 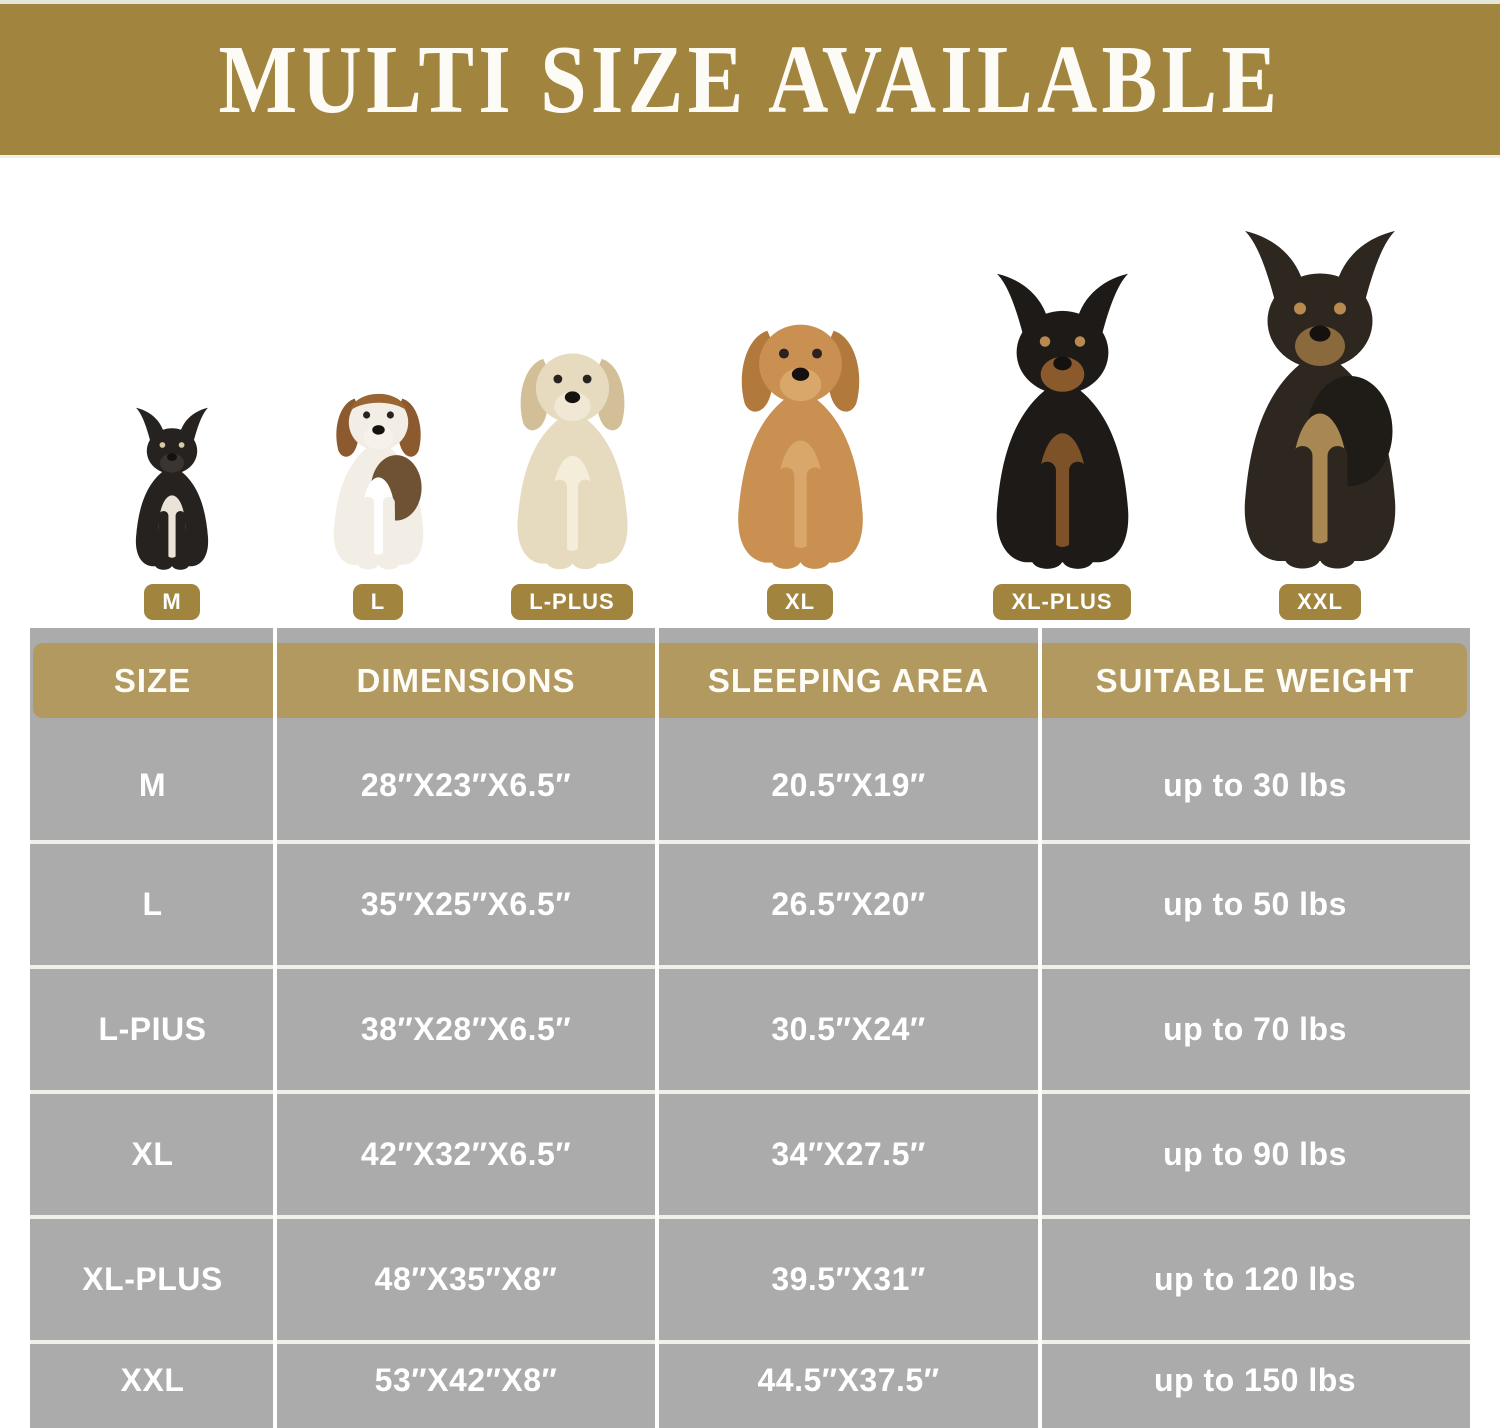 What do you see at coordinates (466, 1154) in the screenshot?
I see `cell-dimensions: 42″X32″X6.5″` at bounding box center [466, 1154].